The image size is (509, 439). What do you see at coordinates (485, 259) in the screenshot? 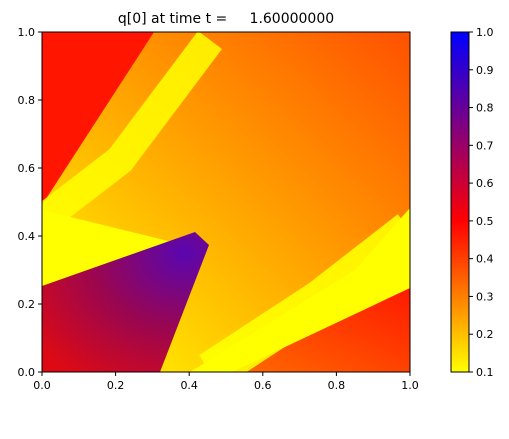
I see `colorbar-tick-label: 0.4` at bounding box center [485, 259].